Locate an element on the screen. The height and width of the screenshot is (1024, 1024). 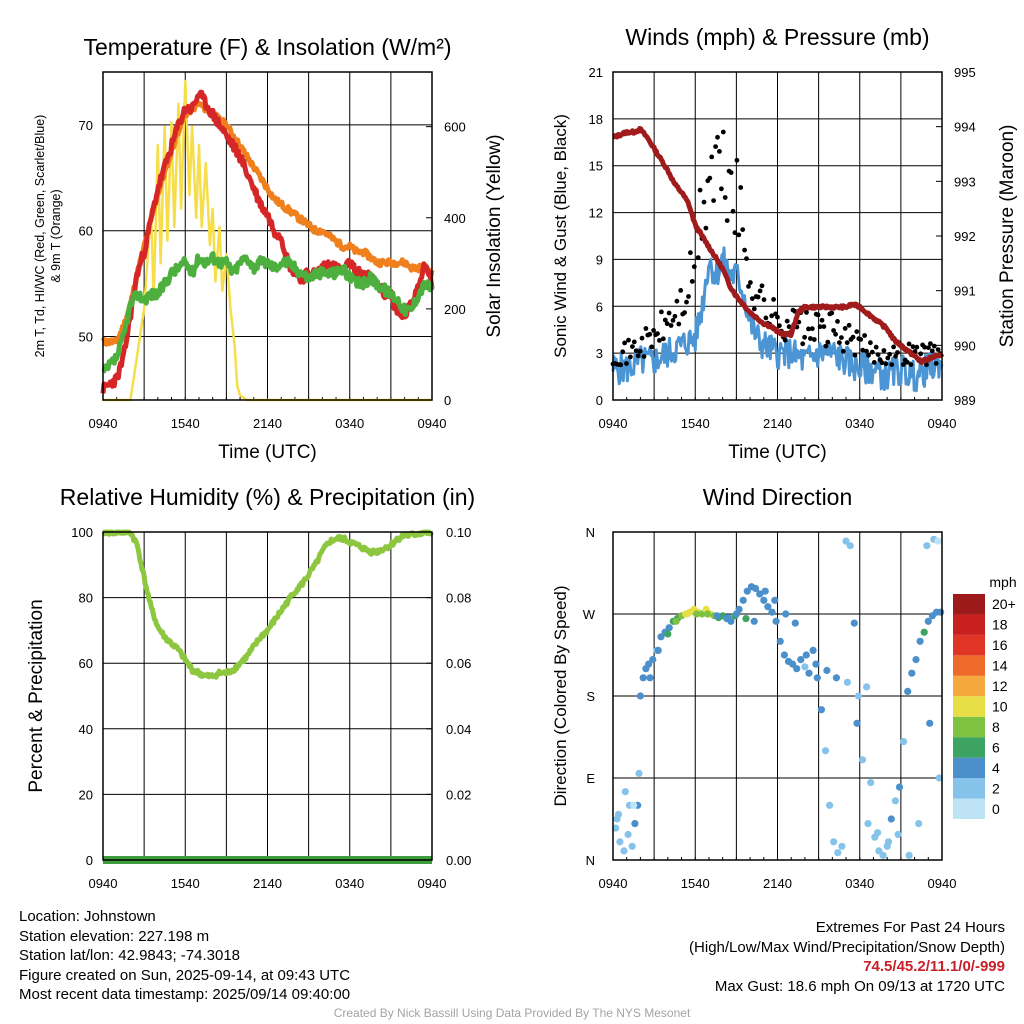
colorbar-label: 8 is located at coordinates (996, 727).